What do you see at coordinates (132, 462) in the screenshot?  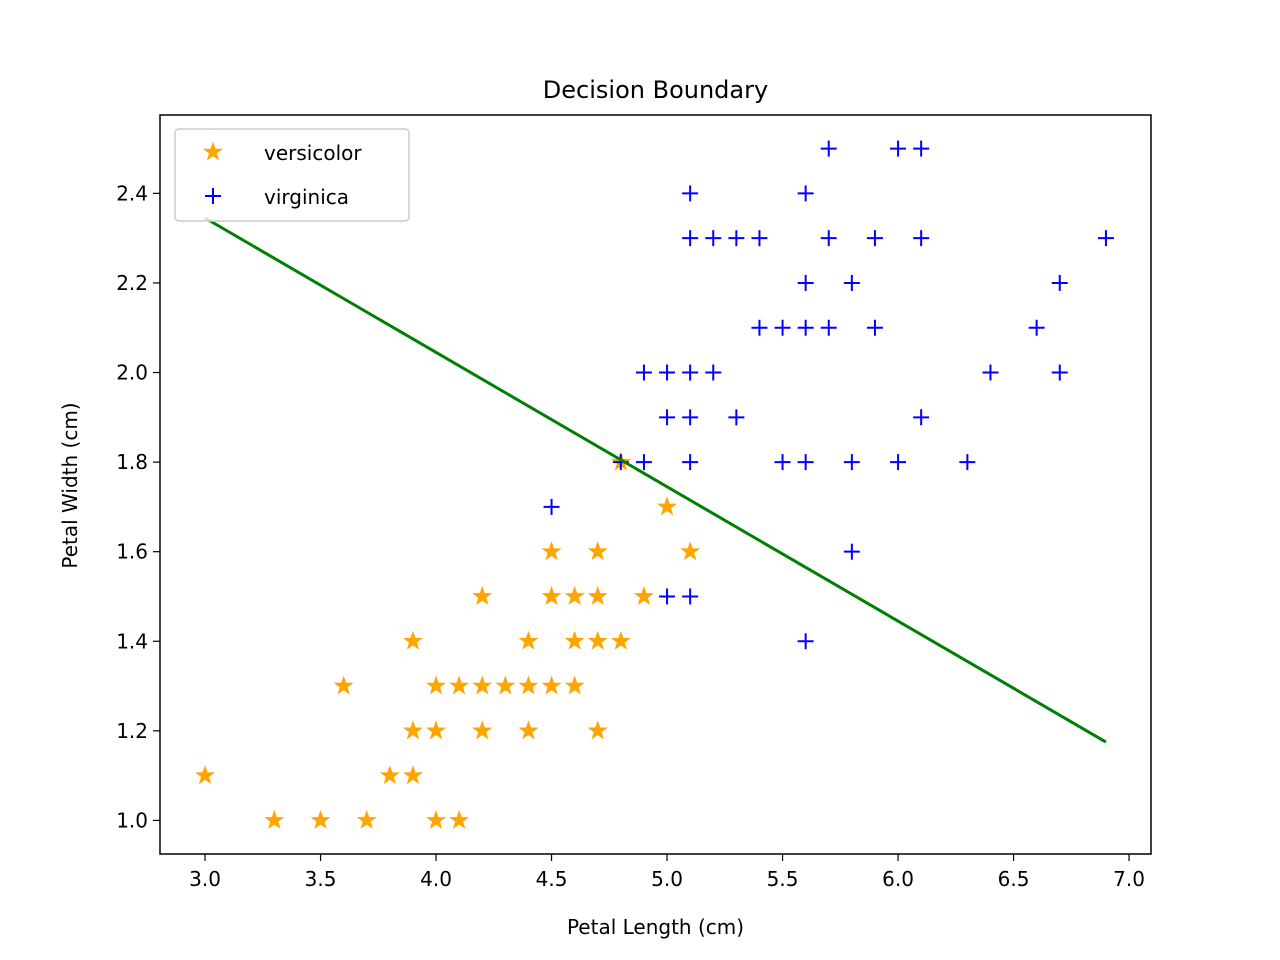 I see `y-tick-label: 1.8` at bounding box center [132, 462].